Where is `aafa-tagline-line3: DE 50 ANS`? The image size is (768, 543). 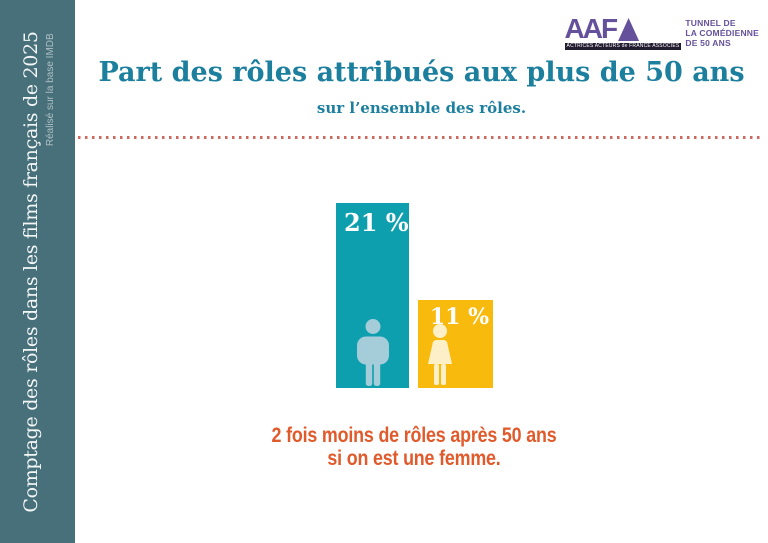
aafa-tagline-line3: DE 50 ANS is located at coordinates (708, 43).